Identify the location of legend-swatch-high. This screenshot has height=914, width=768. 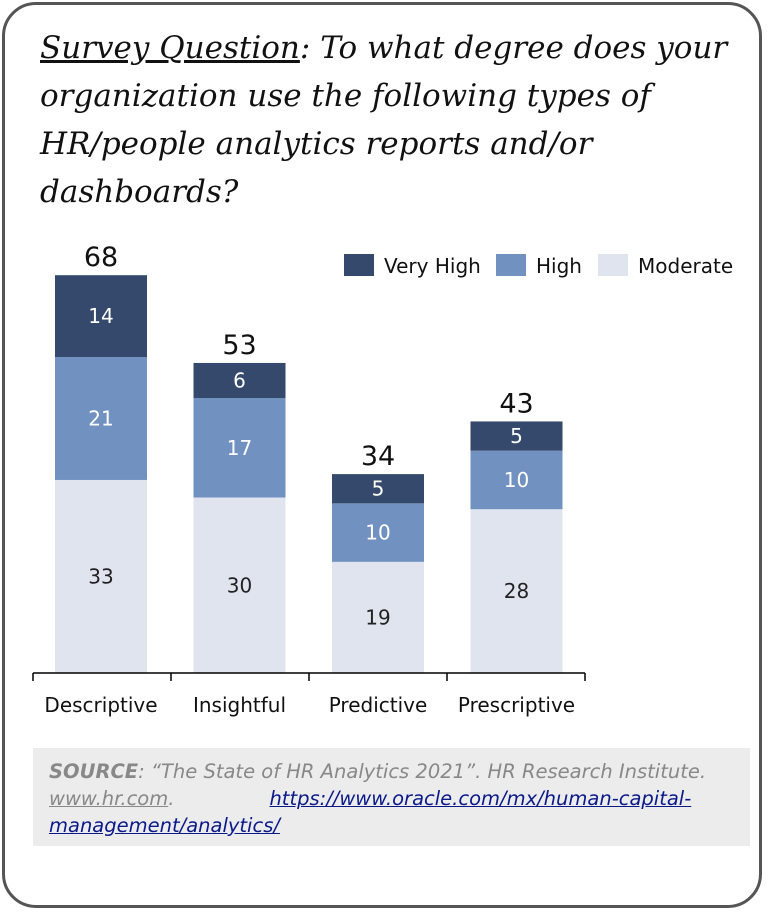
(511, 265).